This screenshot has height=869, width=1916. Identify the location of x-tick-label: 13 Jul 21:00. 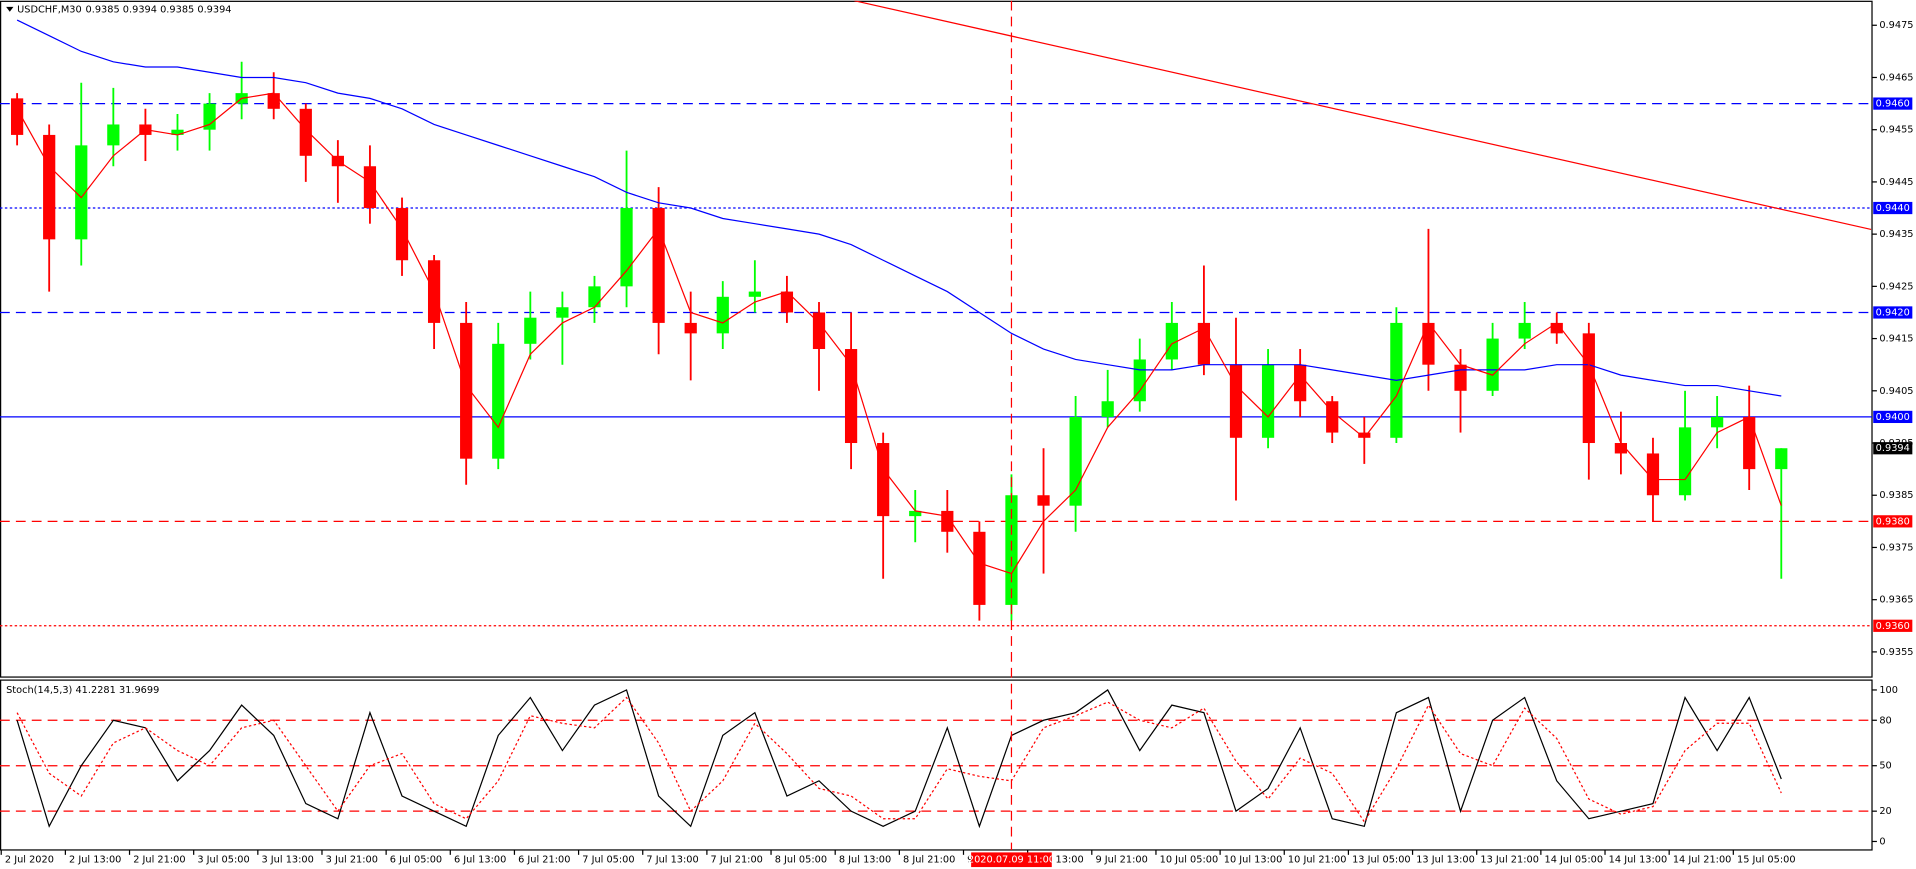
(1509, 860).